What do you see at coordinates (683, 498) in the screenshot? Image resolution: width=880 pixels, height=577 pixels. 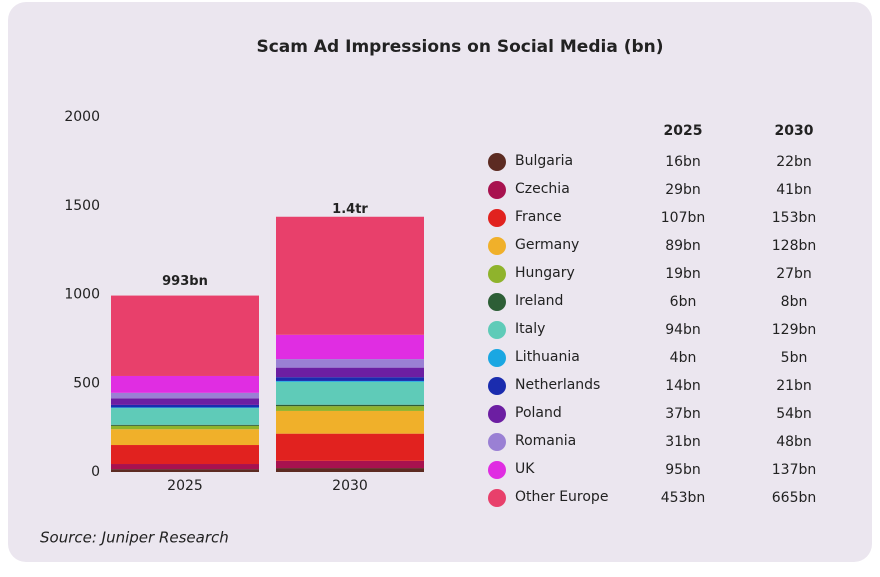 I see `table-value: 453bn` at bounding box center [683, 498].